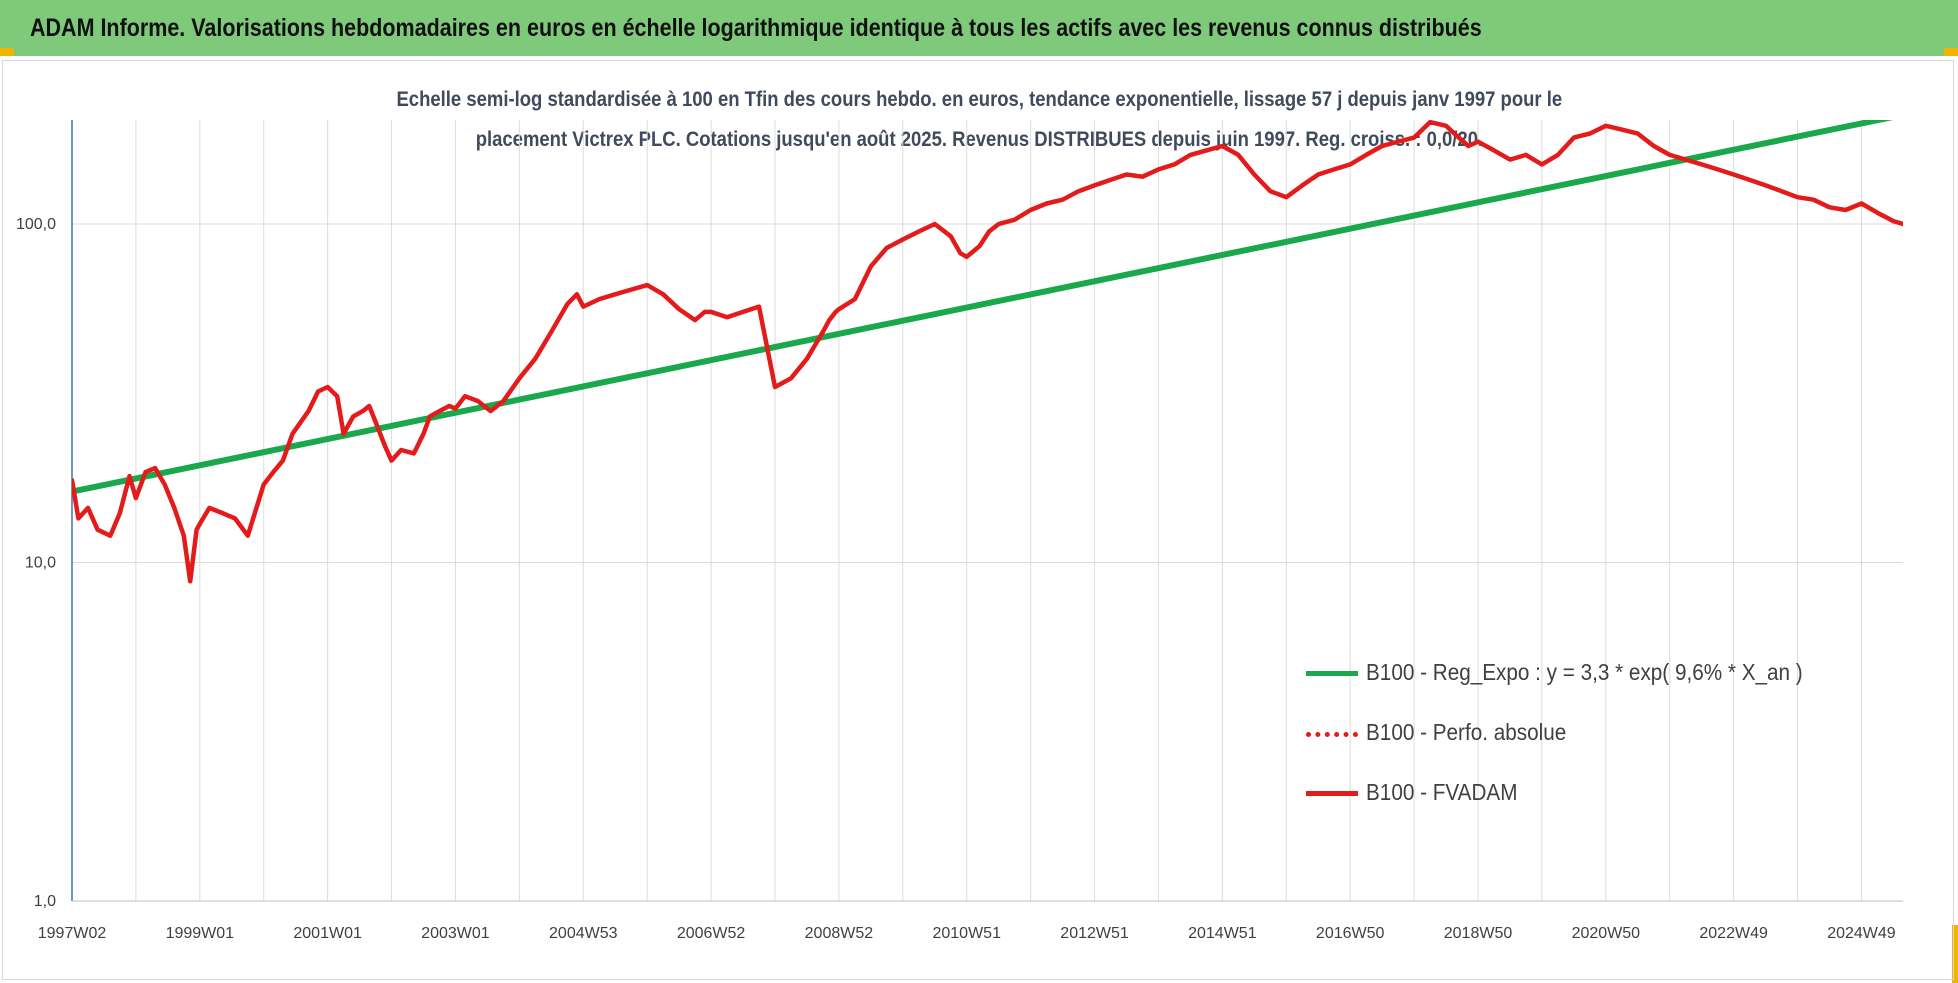 The image size is (1958, 983). What do you see at coordinates (72, 933) in the screenshot?
I see `x-tick-label: 1997W02` at bounding box center [72, 933].